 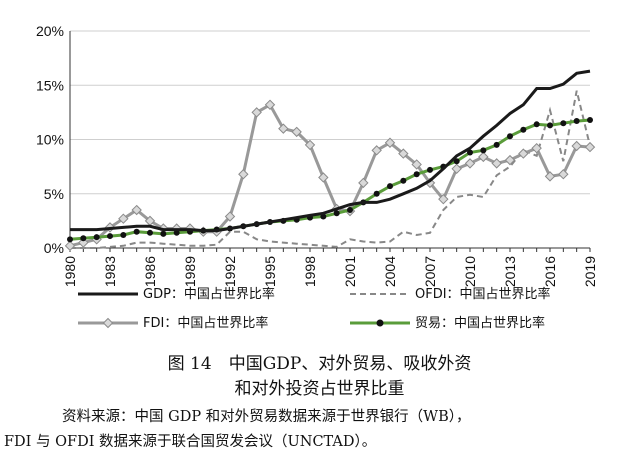 I want to click on y-tick-label: 20%, so click(x=50, y=31).